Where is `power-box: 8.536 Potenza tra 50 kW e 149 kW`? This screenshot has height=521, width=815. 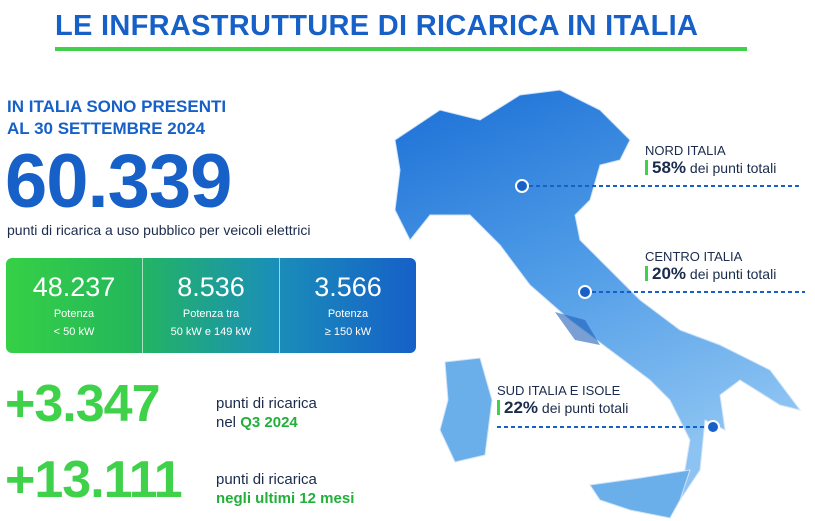
power-box: 8.536 Potenza tra 50 kW e 149 kW is located at coordinates (210, 305).